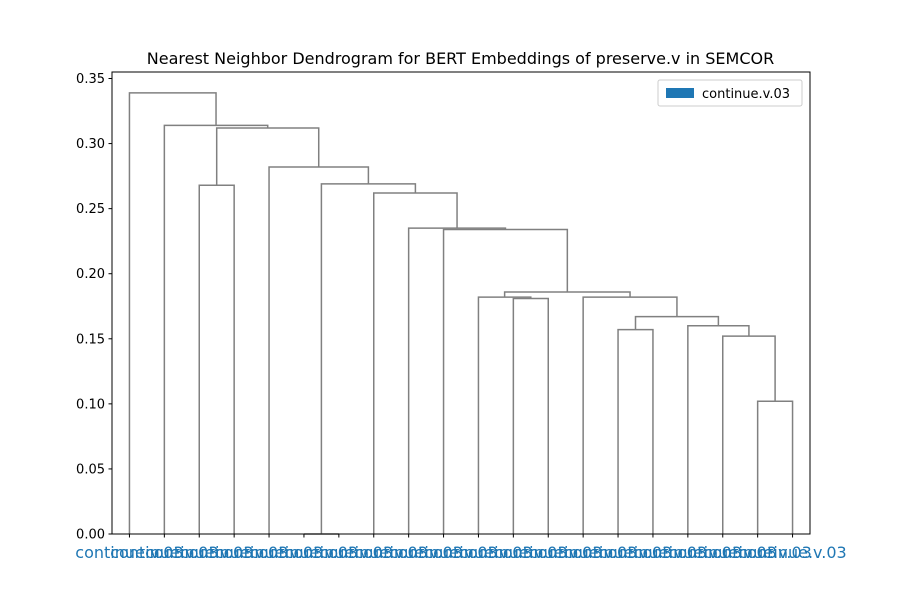 The width and height of the screenshot is (900, 600). I want to click on y-tick-label: 0.05, so click(90, 469).